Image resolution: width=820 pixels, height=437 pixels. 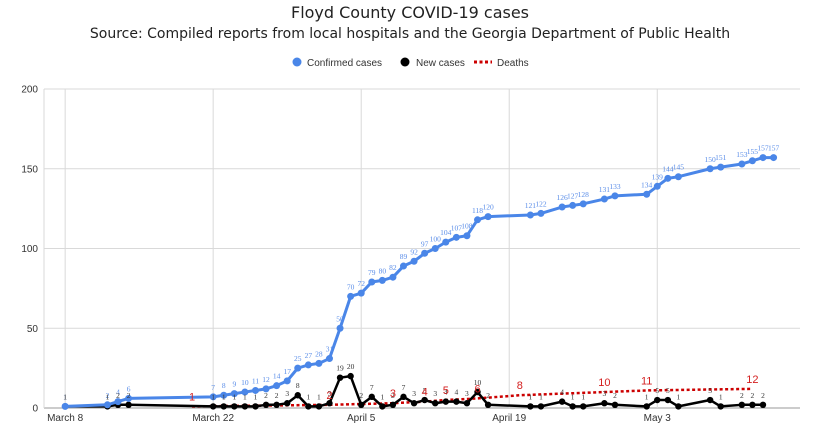 What do you see at coordinates (513, 63) in the screenshot?
I see `legend-deaths-label: Deaths` at bounding box center [513, 63].